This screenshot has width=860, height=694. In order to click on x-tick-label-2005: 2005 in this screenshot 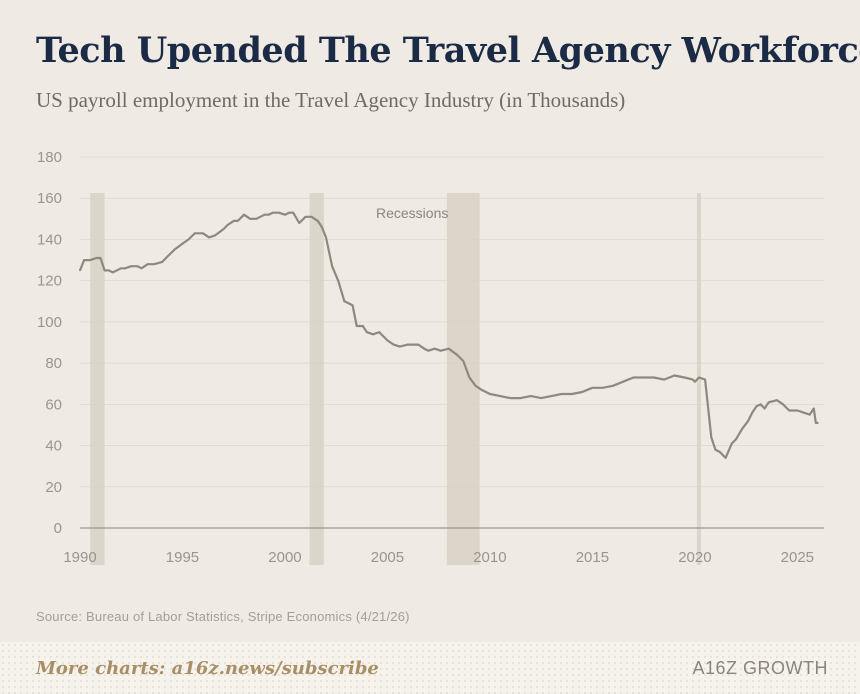, I will do `click(387, 557)`.